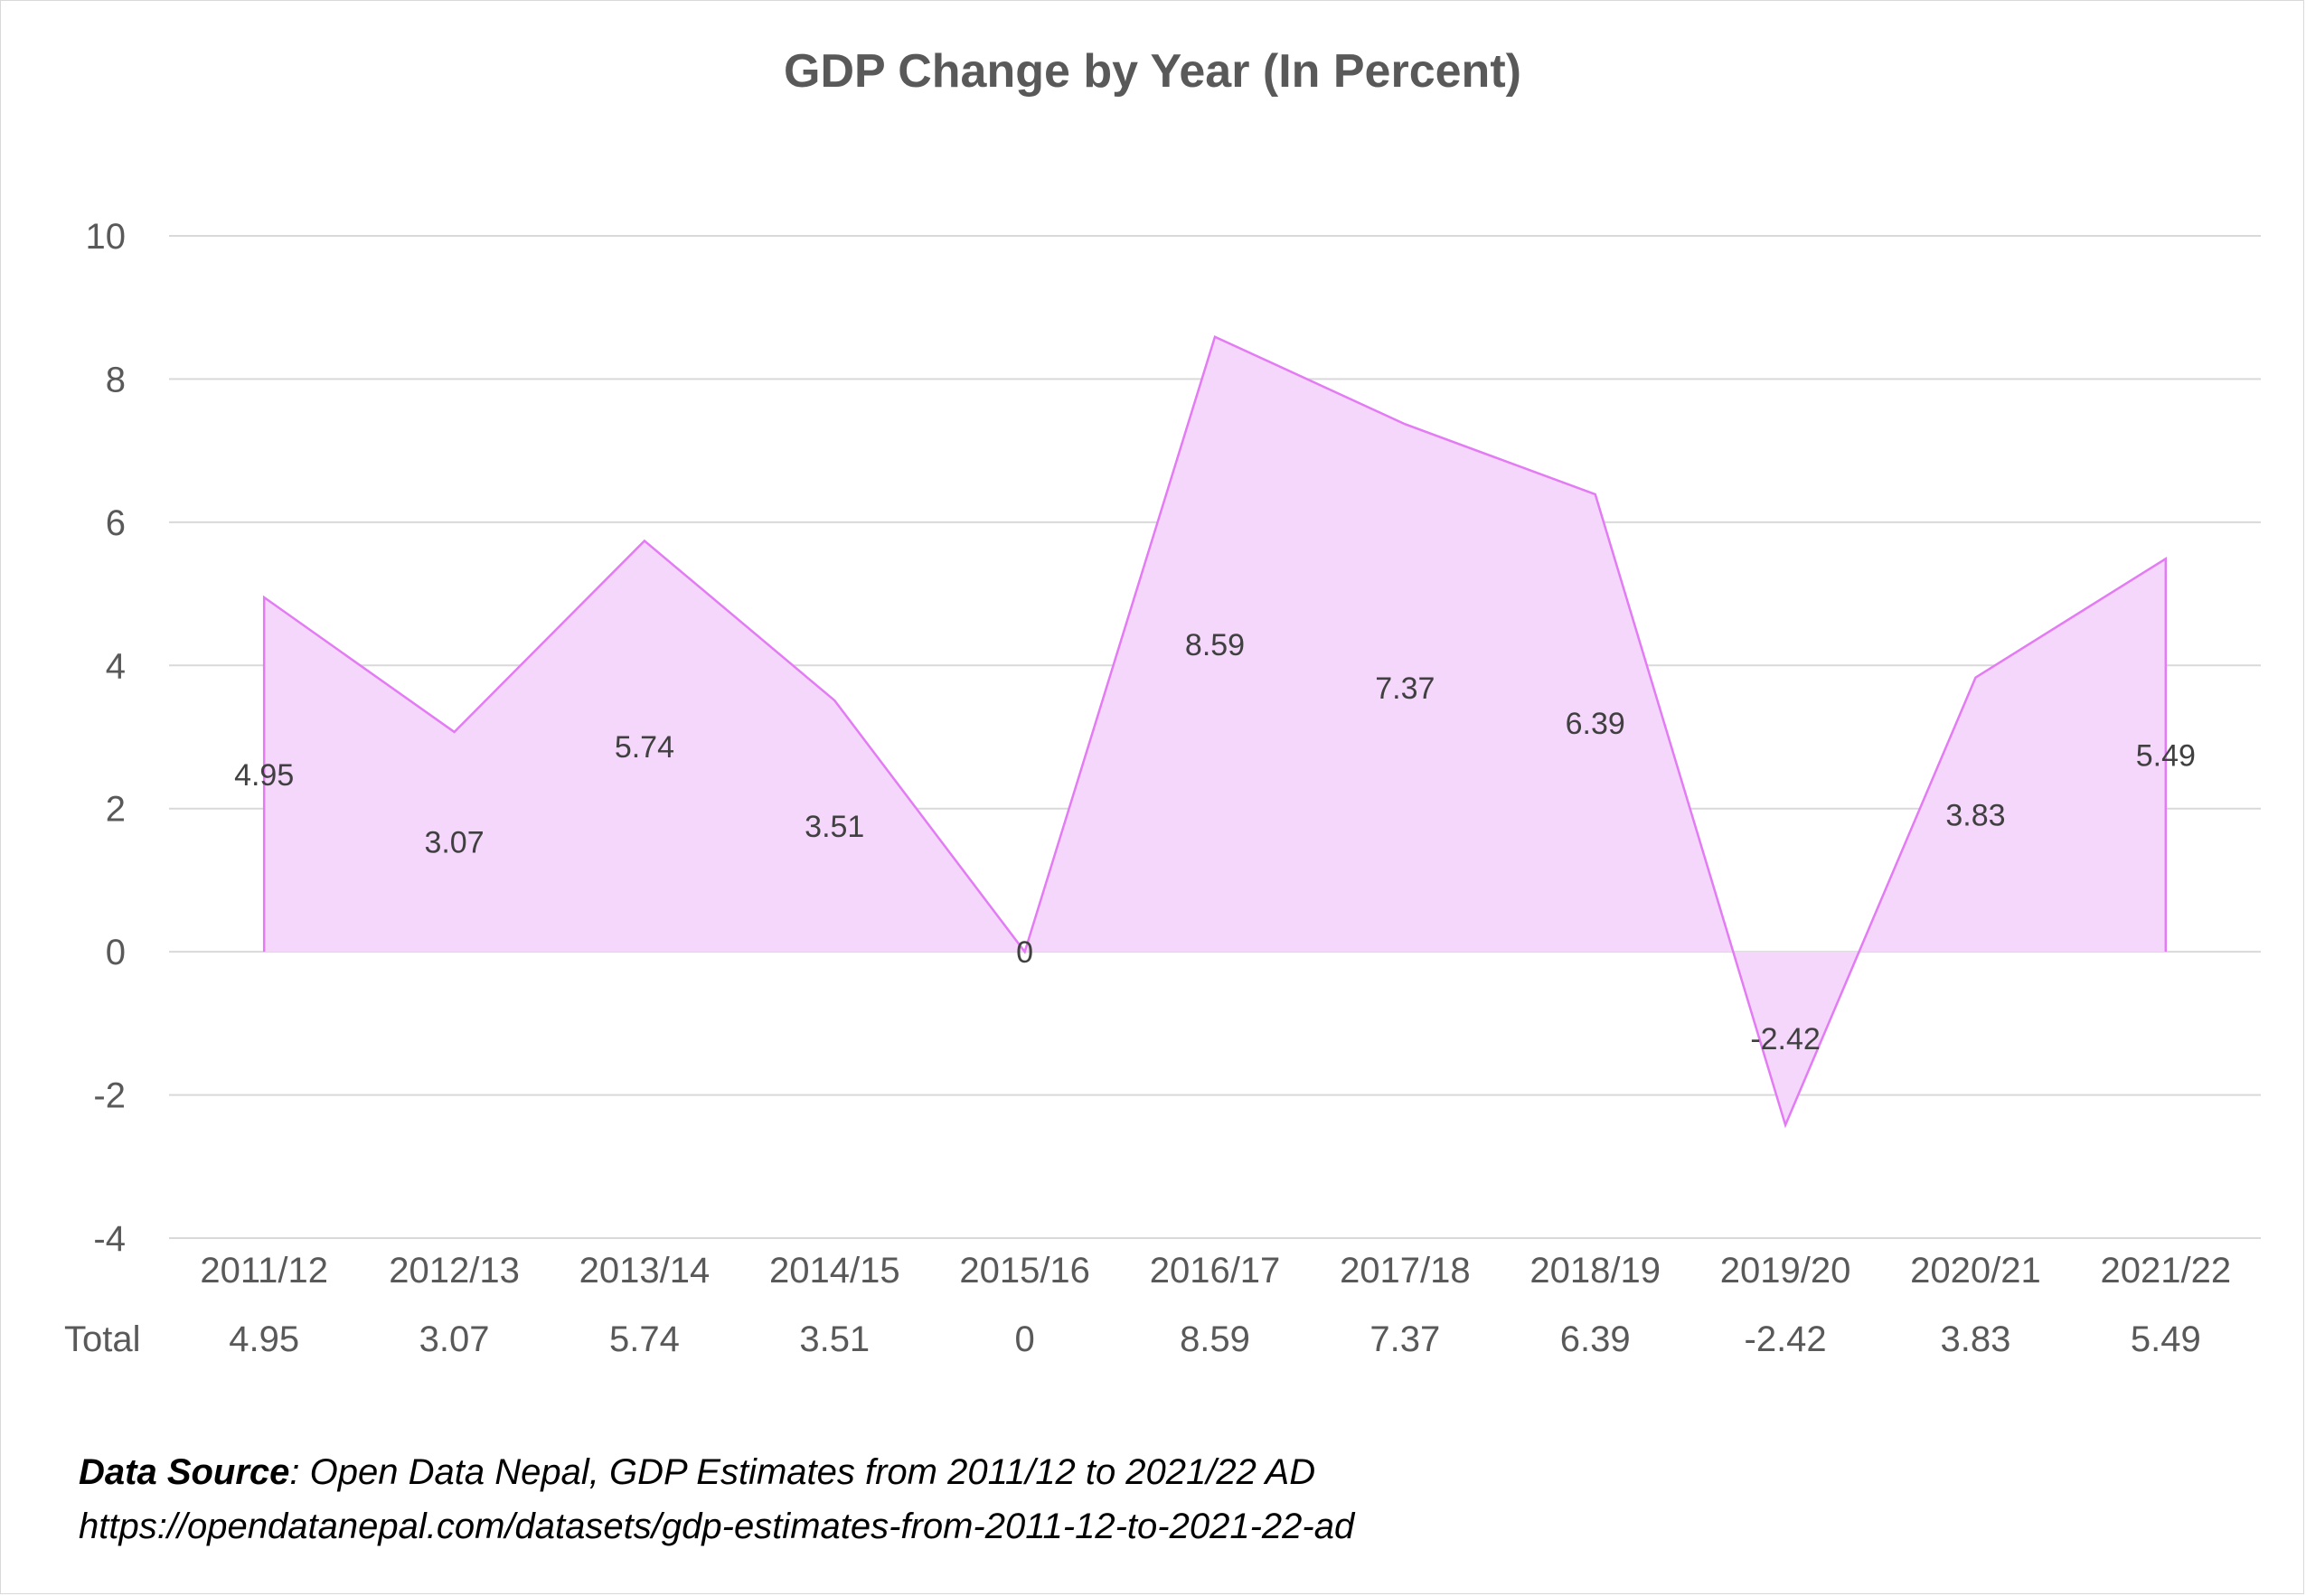  Describe the element at coordinates (645, 1271) in the screenshot. I see `x-tick-label: 2013/14` at that location.